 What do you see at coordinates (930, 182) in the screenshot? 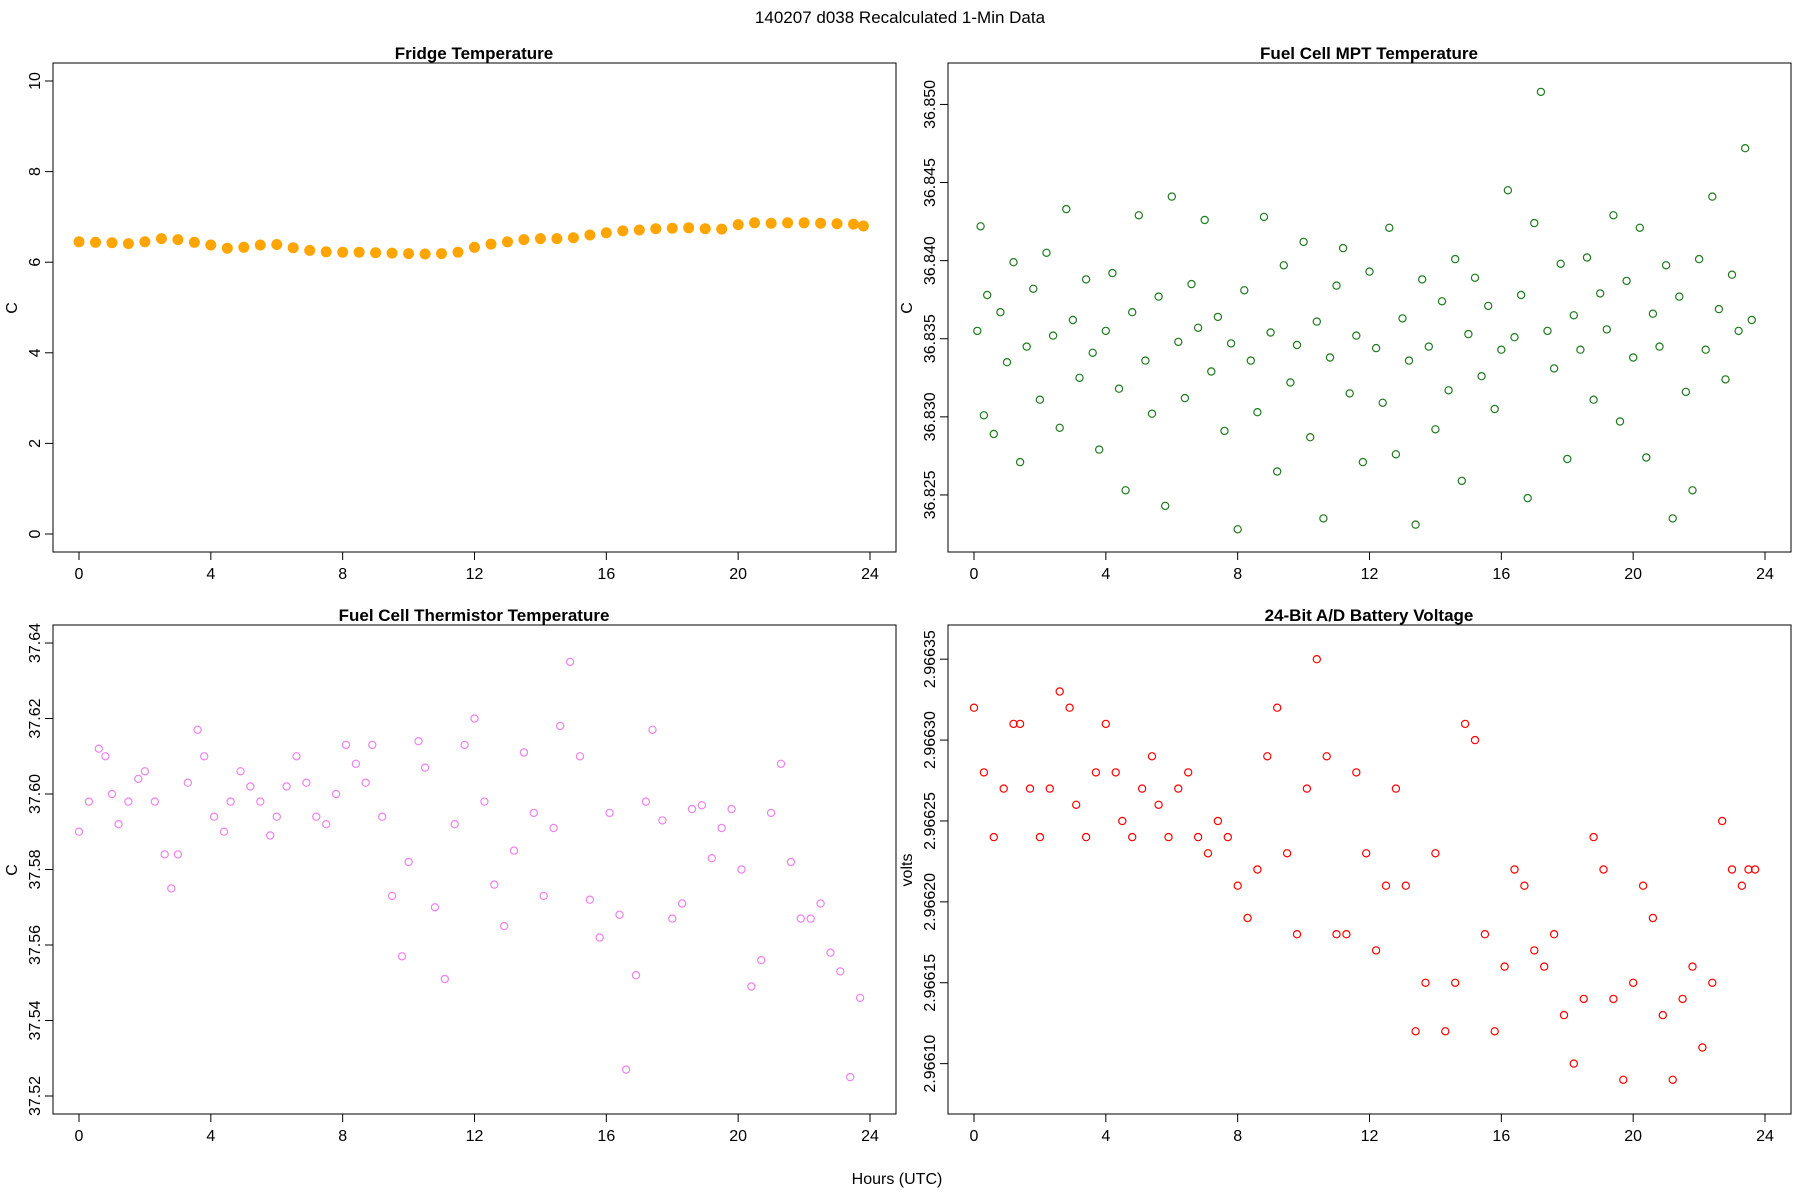
I see `y-tick-label: 36.845` at bounding box center [930, 182].